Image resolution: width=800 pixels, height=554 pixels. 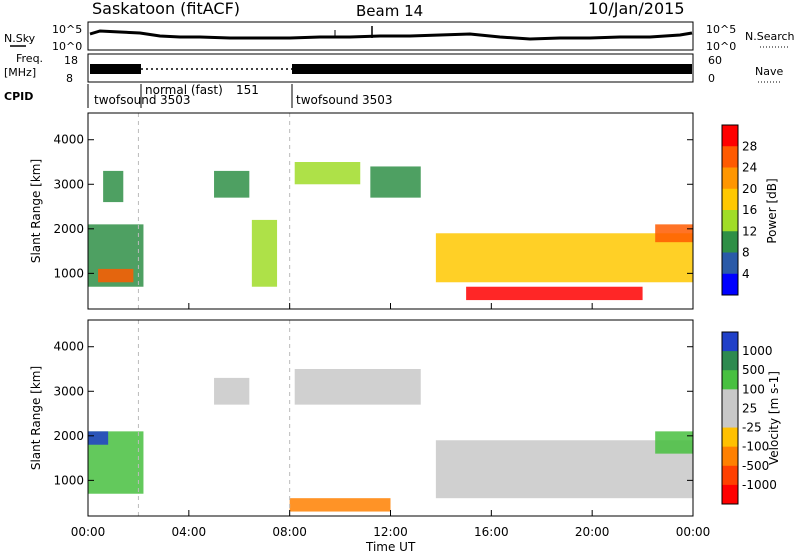 I want to click on power-colorbar-label: Power [dB], so click(x=772, y=210).